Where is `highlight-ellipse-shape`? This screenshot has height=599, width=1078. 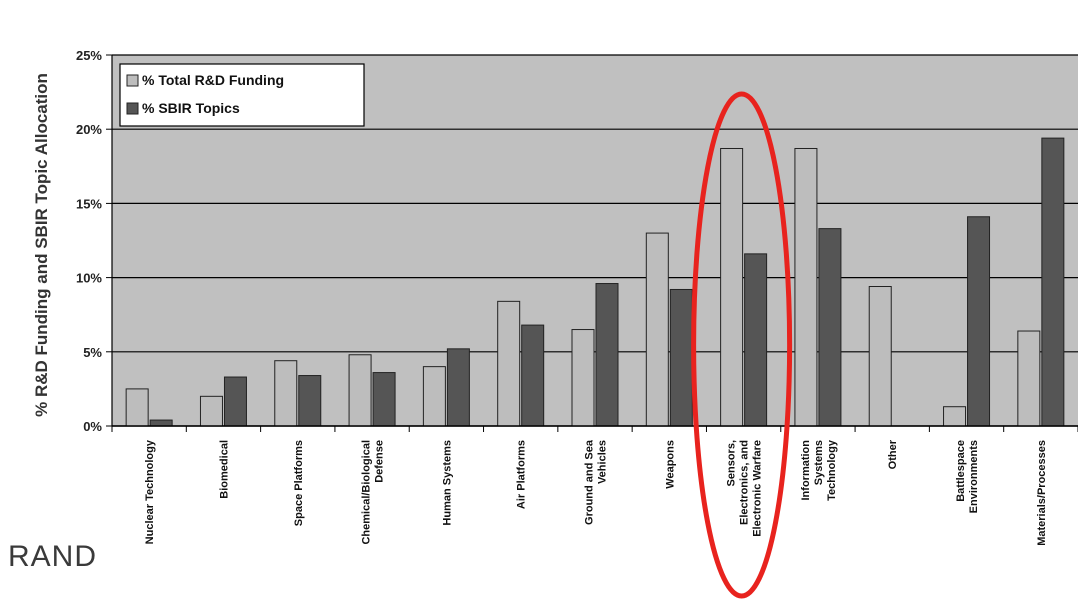
highlight-ellipse-shape is located at coordinates (742, 345).